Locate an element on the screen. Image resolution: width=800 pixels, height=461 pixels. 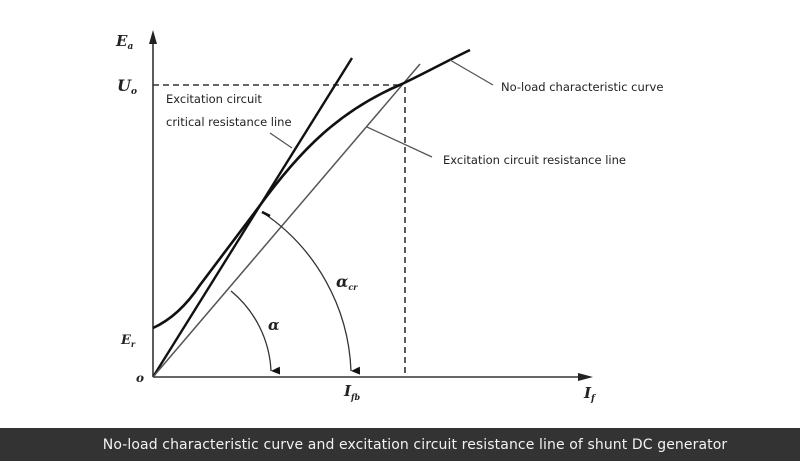
alpha-arc is located at coordinates (255, 332).